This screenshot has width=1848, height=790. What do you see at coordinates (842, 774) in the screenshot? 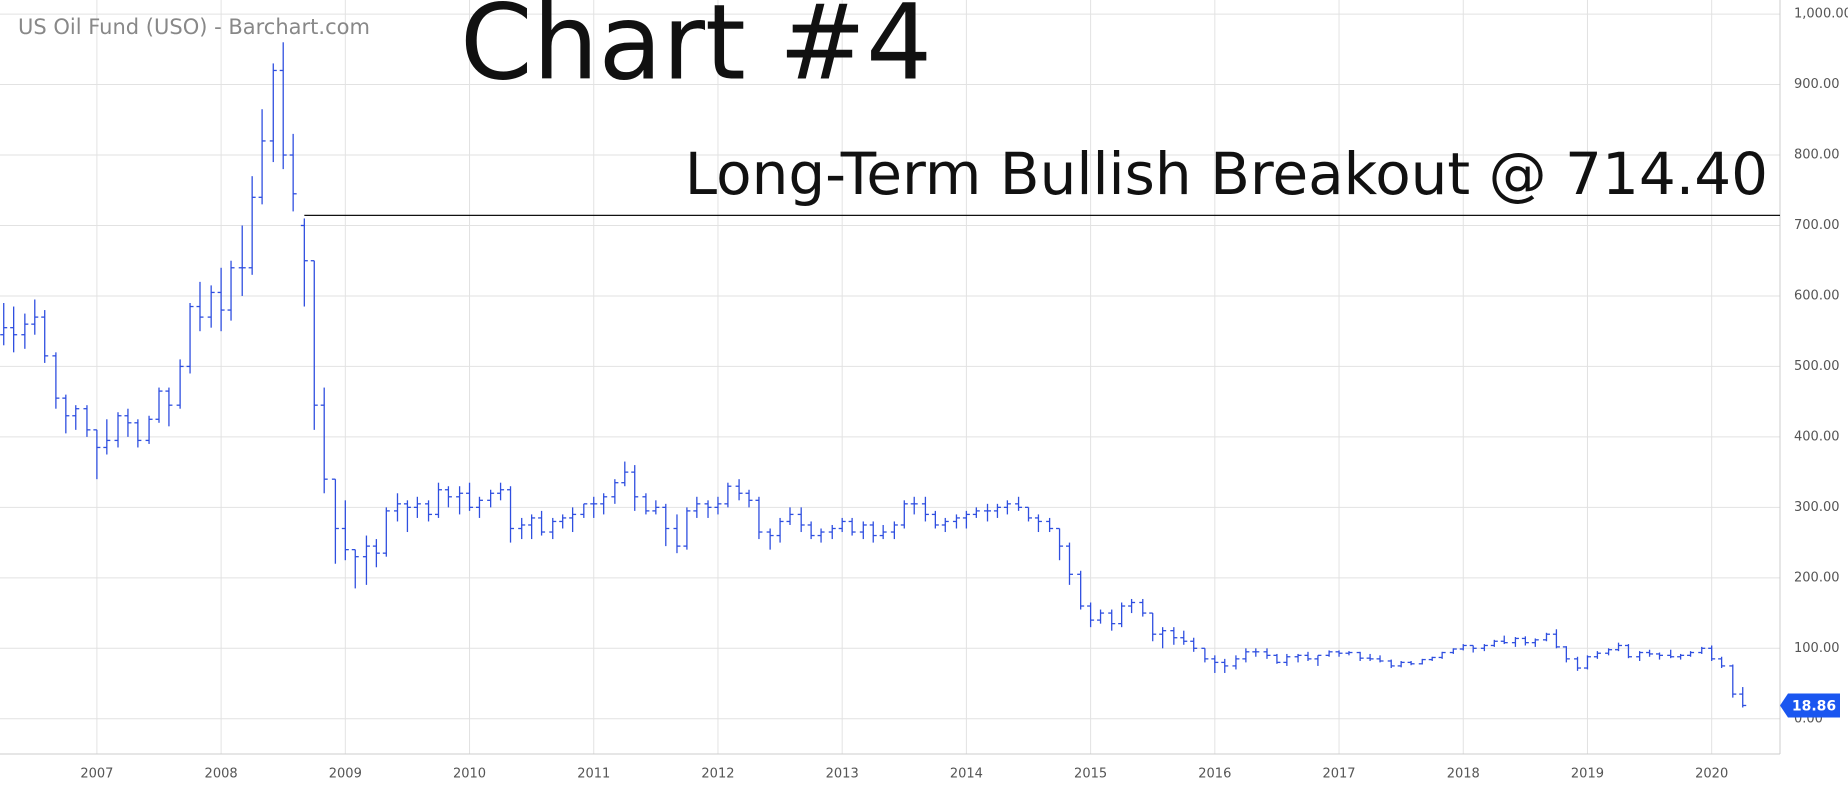
I see `x-tick-label: 2013` at bounding box center [842, 774].